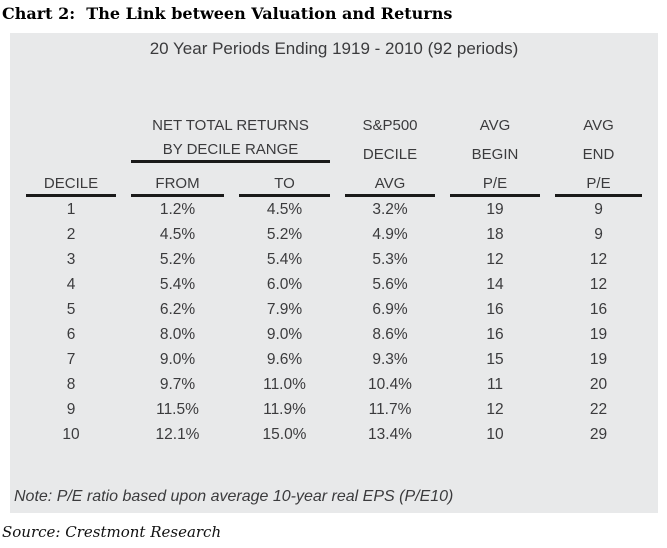  Describe the element at coordinates (284, 359) in the screenshot. I see `table-cell: 9.6%` at that location.